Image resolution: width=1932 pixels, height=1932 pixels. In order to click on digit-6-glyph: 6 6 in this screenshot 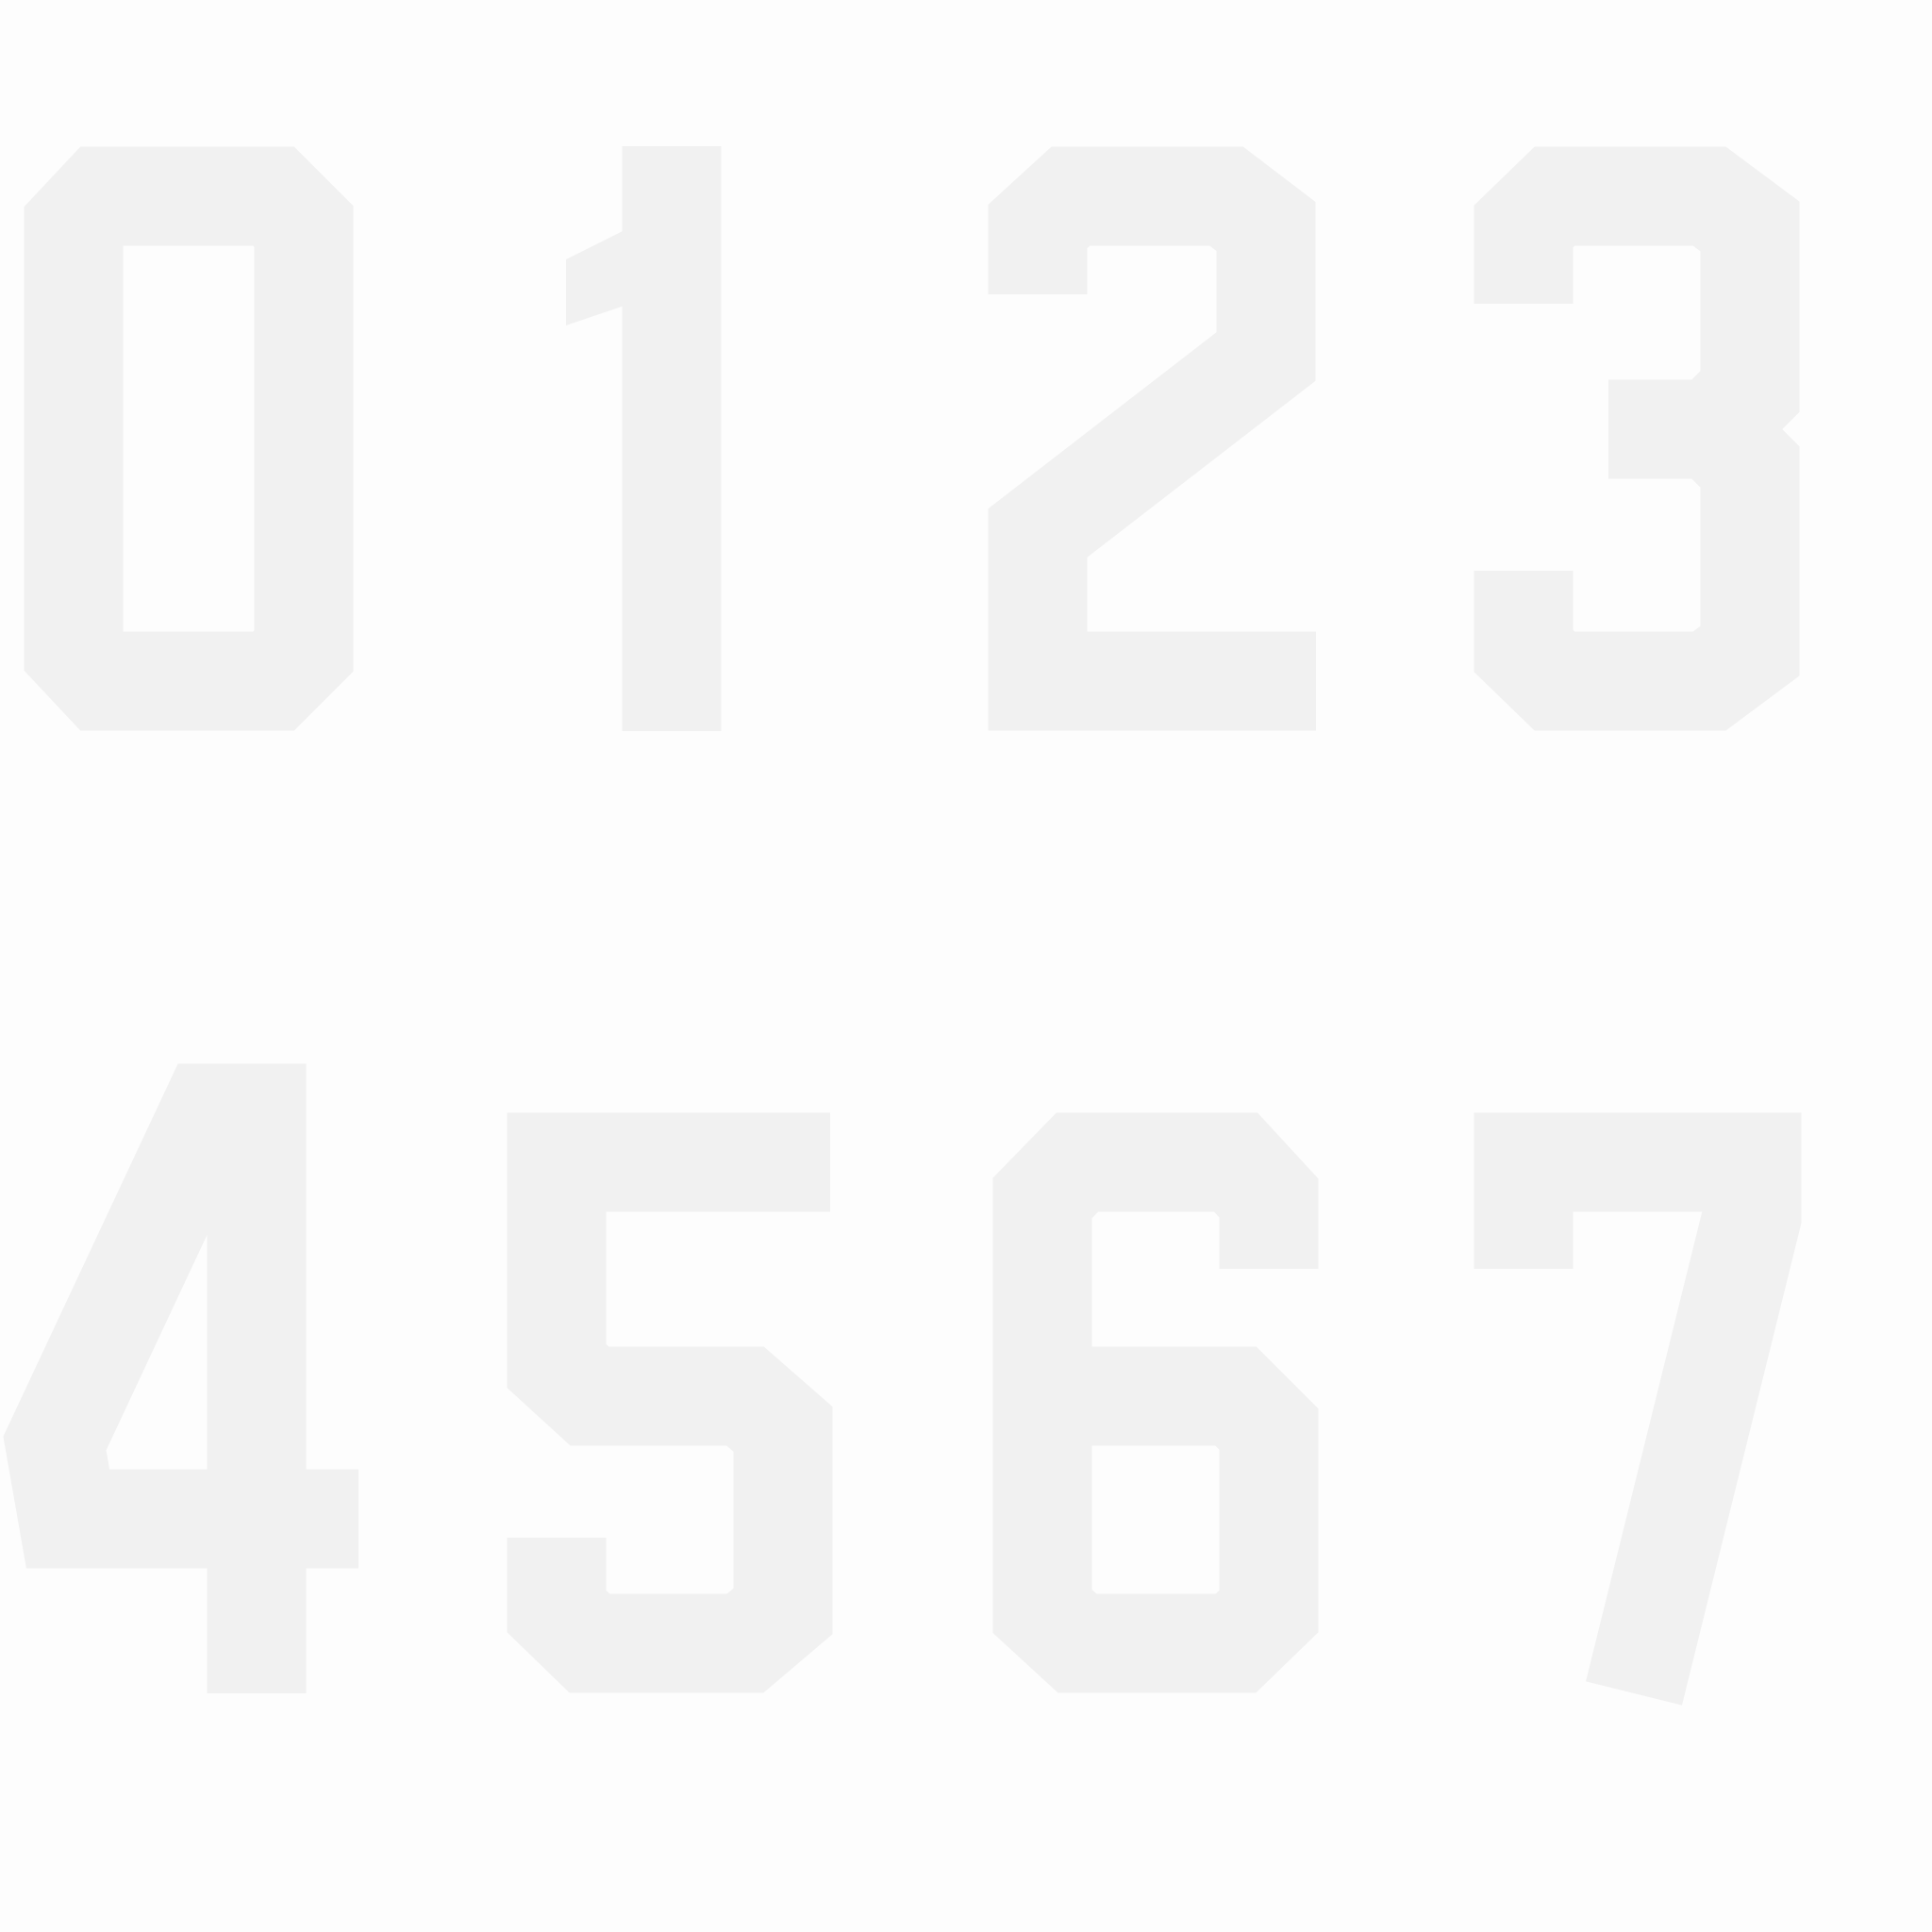, I will do `click(1155, 1402)`.